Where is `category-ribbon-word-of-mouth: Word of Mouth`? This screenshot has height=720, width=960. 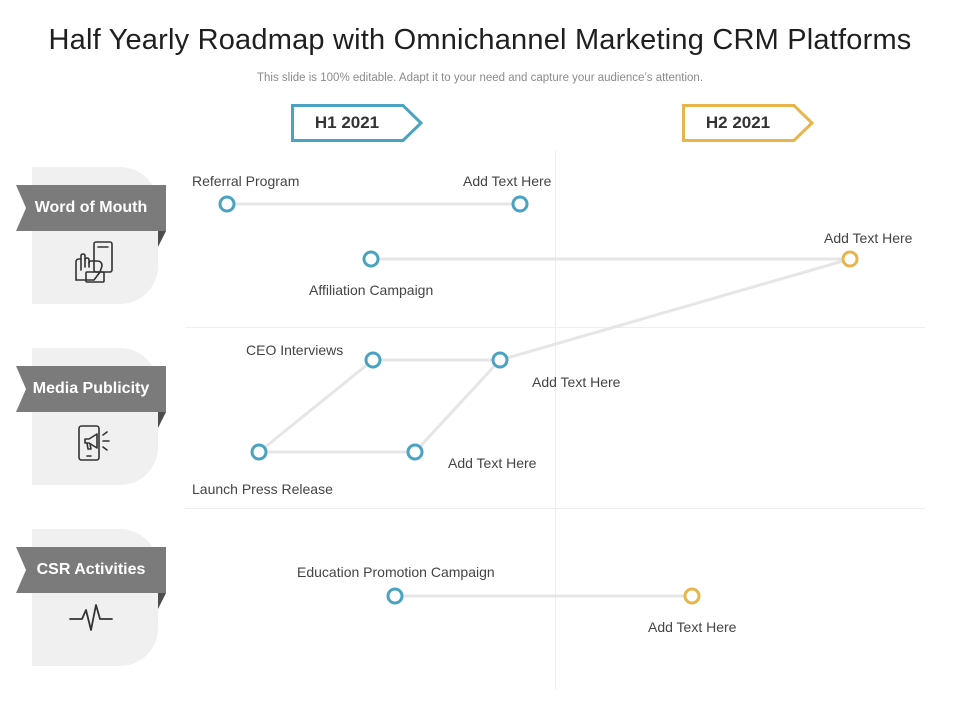
category-ribbon-word-of-mouth: Word of Mouth is located at coordinates (91, 216).